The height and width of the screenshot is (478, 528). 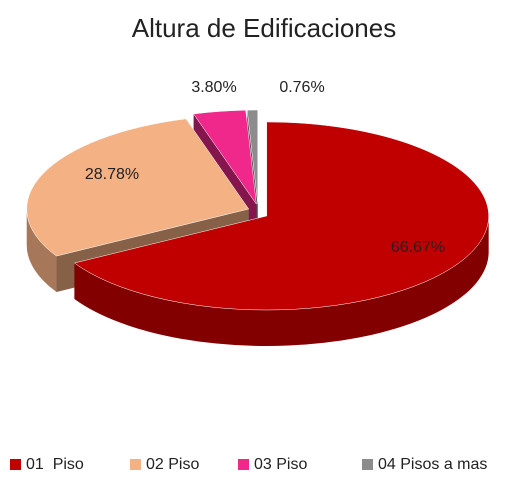 What do you see at coordinates (418, 247) in the screenshot?
I see `data-label: 66.67%` at bounding box center [418, 247].